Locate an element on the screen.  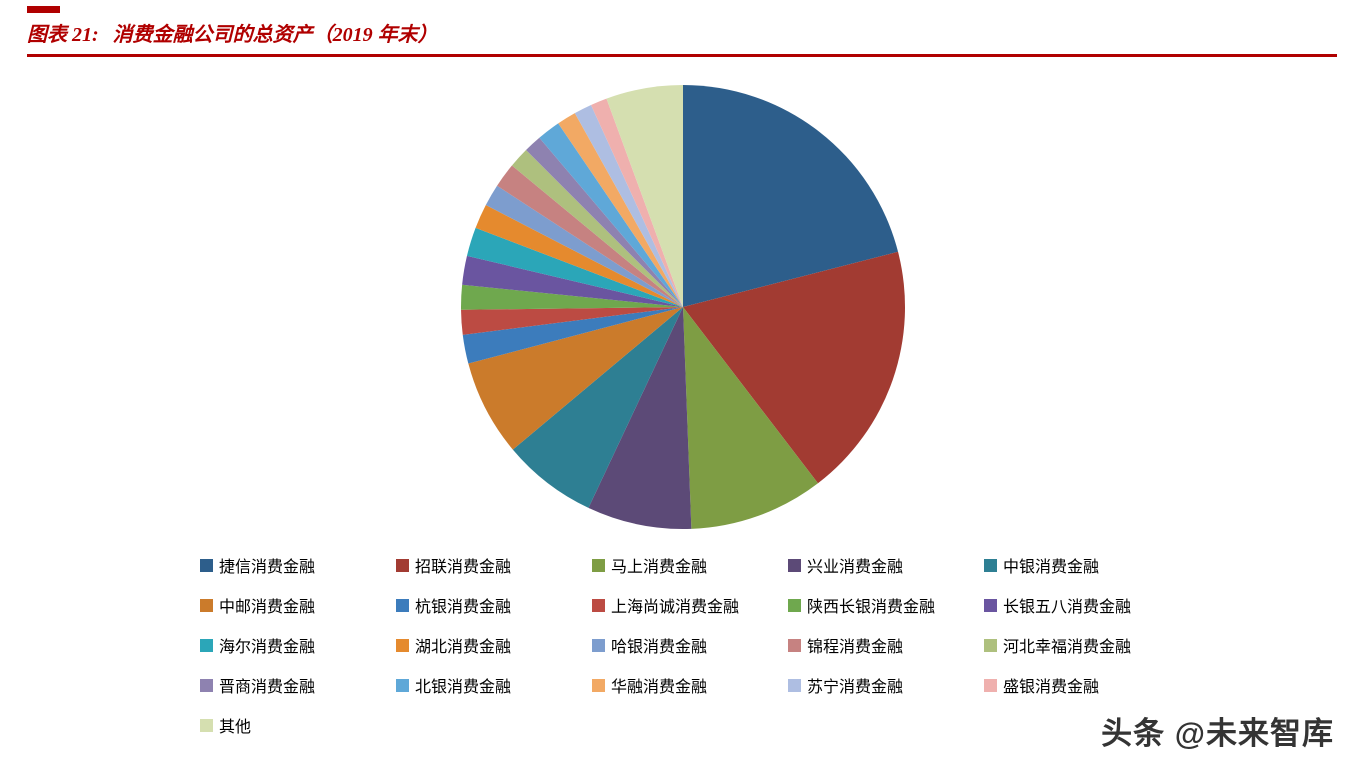
legend-item-3: 兴业消费金融 is located at coordinates (886, 566).